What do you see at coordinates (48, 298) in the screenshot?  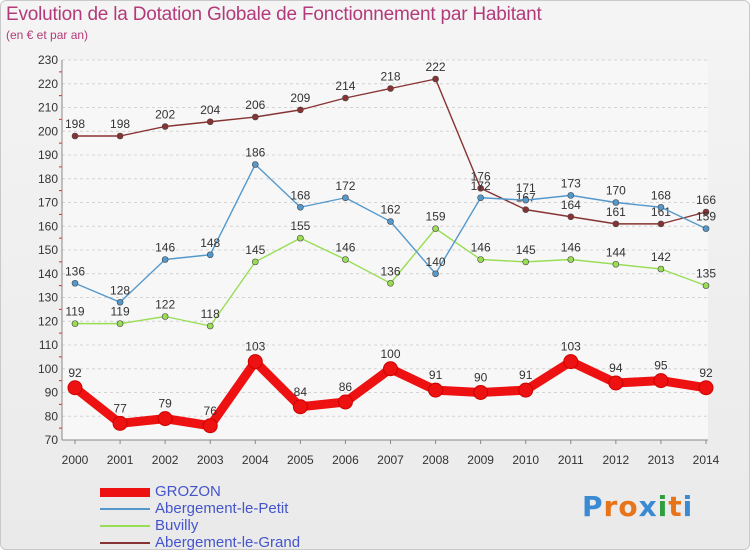 I see `y-tick-label: 130` at bounding box center [48, 298].